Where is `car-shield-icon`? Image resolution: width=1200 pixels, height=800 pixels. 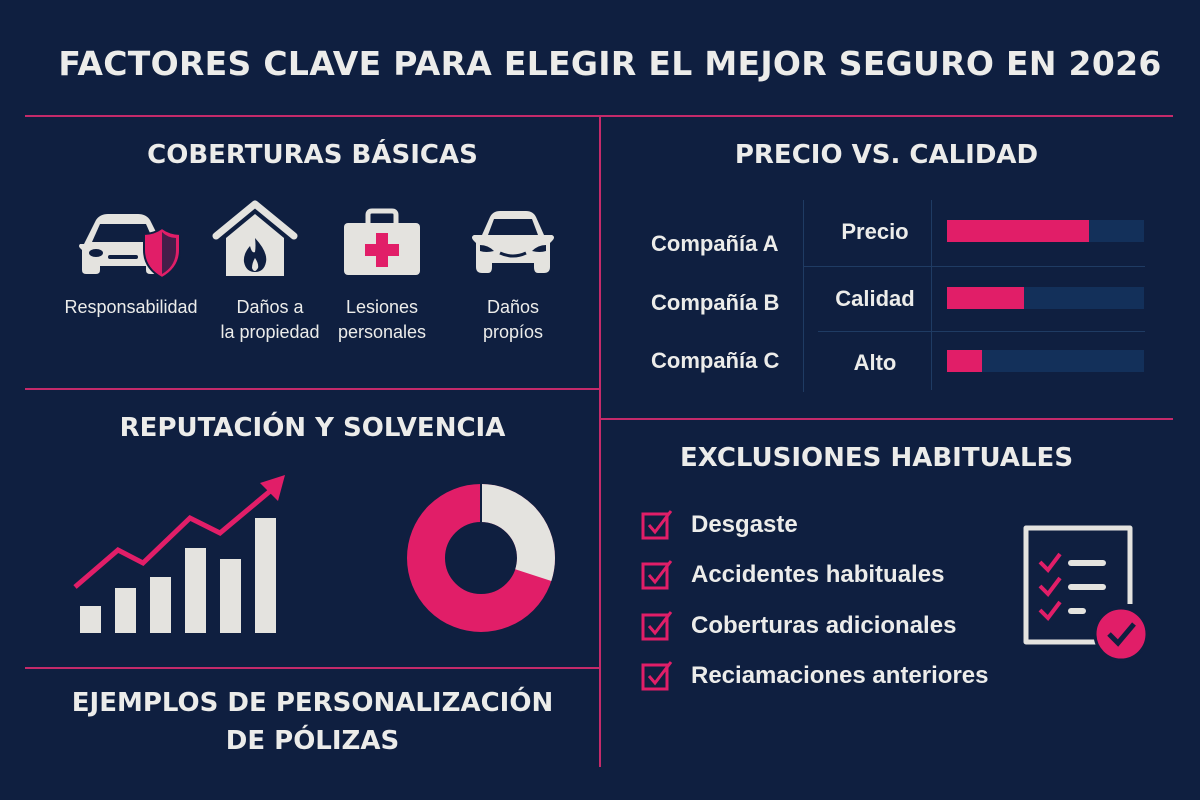 car-shield-icon is located at coordinates (131, 244).